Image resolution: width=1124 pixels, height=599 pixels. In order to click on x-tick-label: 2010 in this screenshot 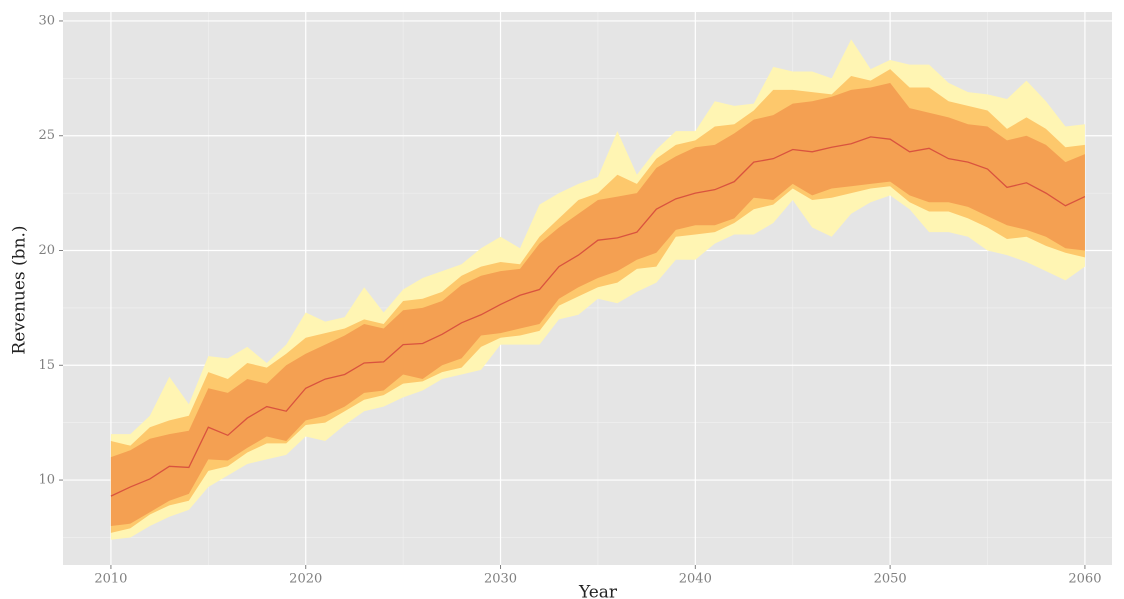, I will do `click(110, 579)`.